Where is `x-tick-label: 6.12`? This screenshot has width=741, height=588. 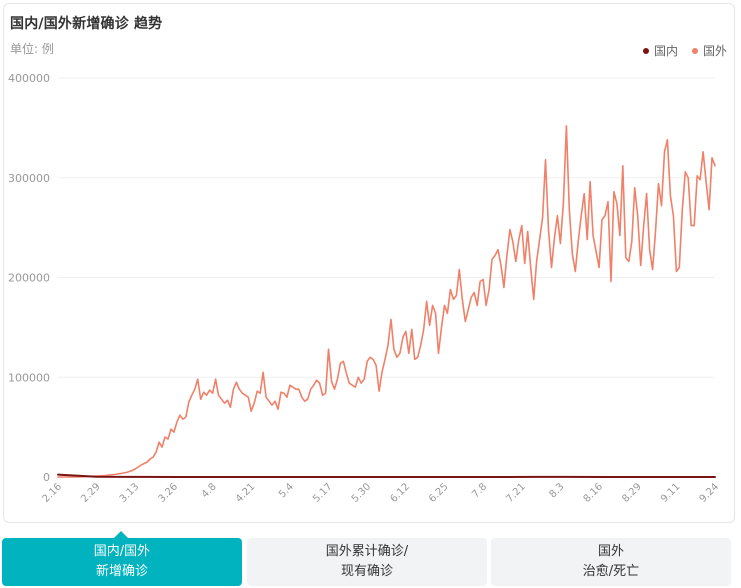 x-tick-label: 6.12 is located at coordinates (400, 493).